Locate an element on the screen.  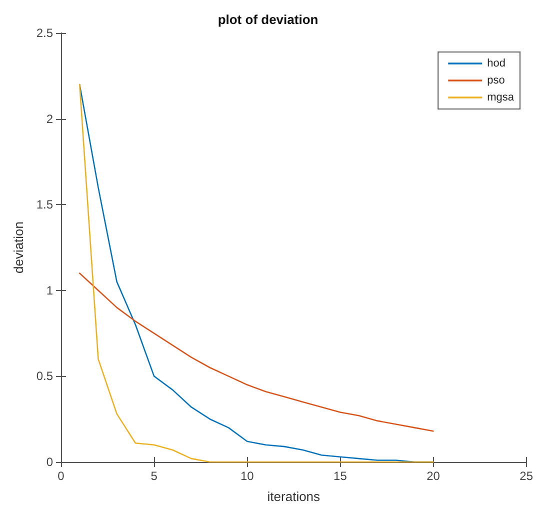
x-tick-label: 10 is located at coordinates (247, 476).